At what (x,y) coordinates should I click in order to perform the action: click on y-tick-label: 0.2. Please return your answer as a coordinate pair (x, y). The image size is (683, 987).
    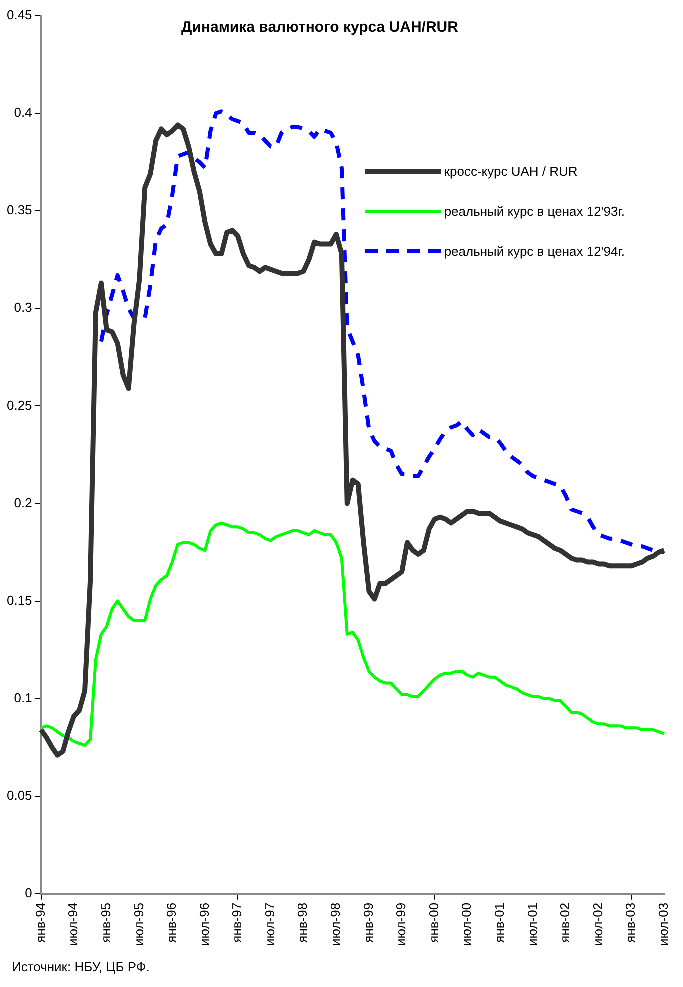
    Looking at the image, I should click on (23, 502).